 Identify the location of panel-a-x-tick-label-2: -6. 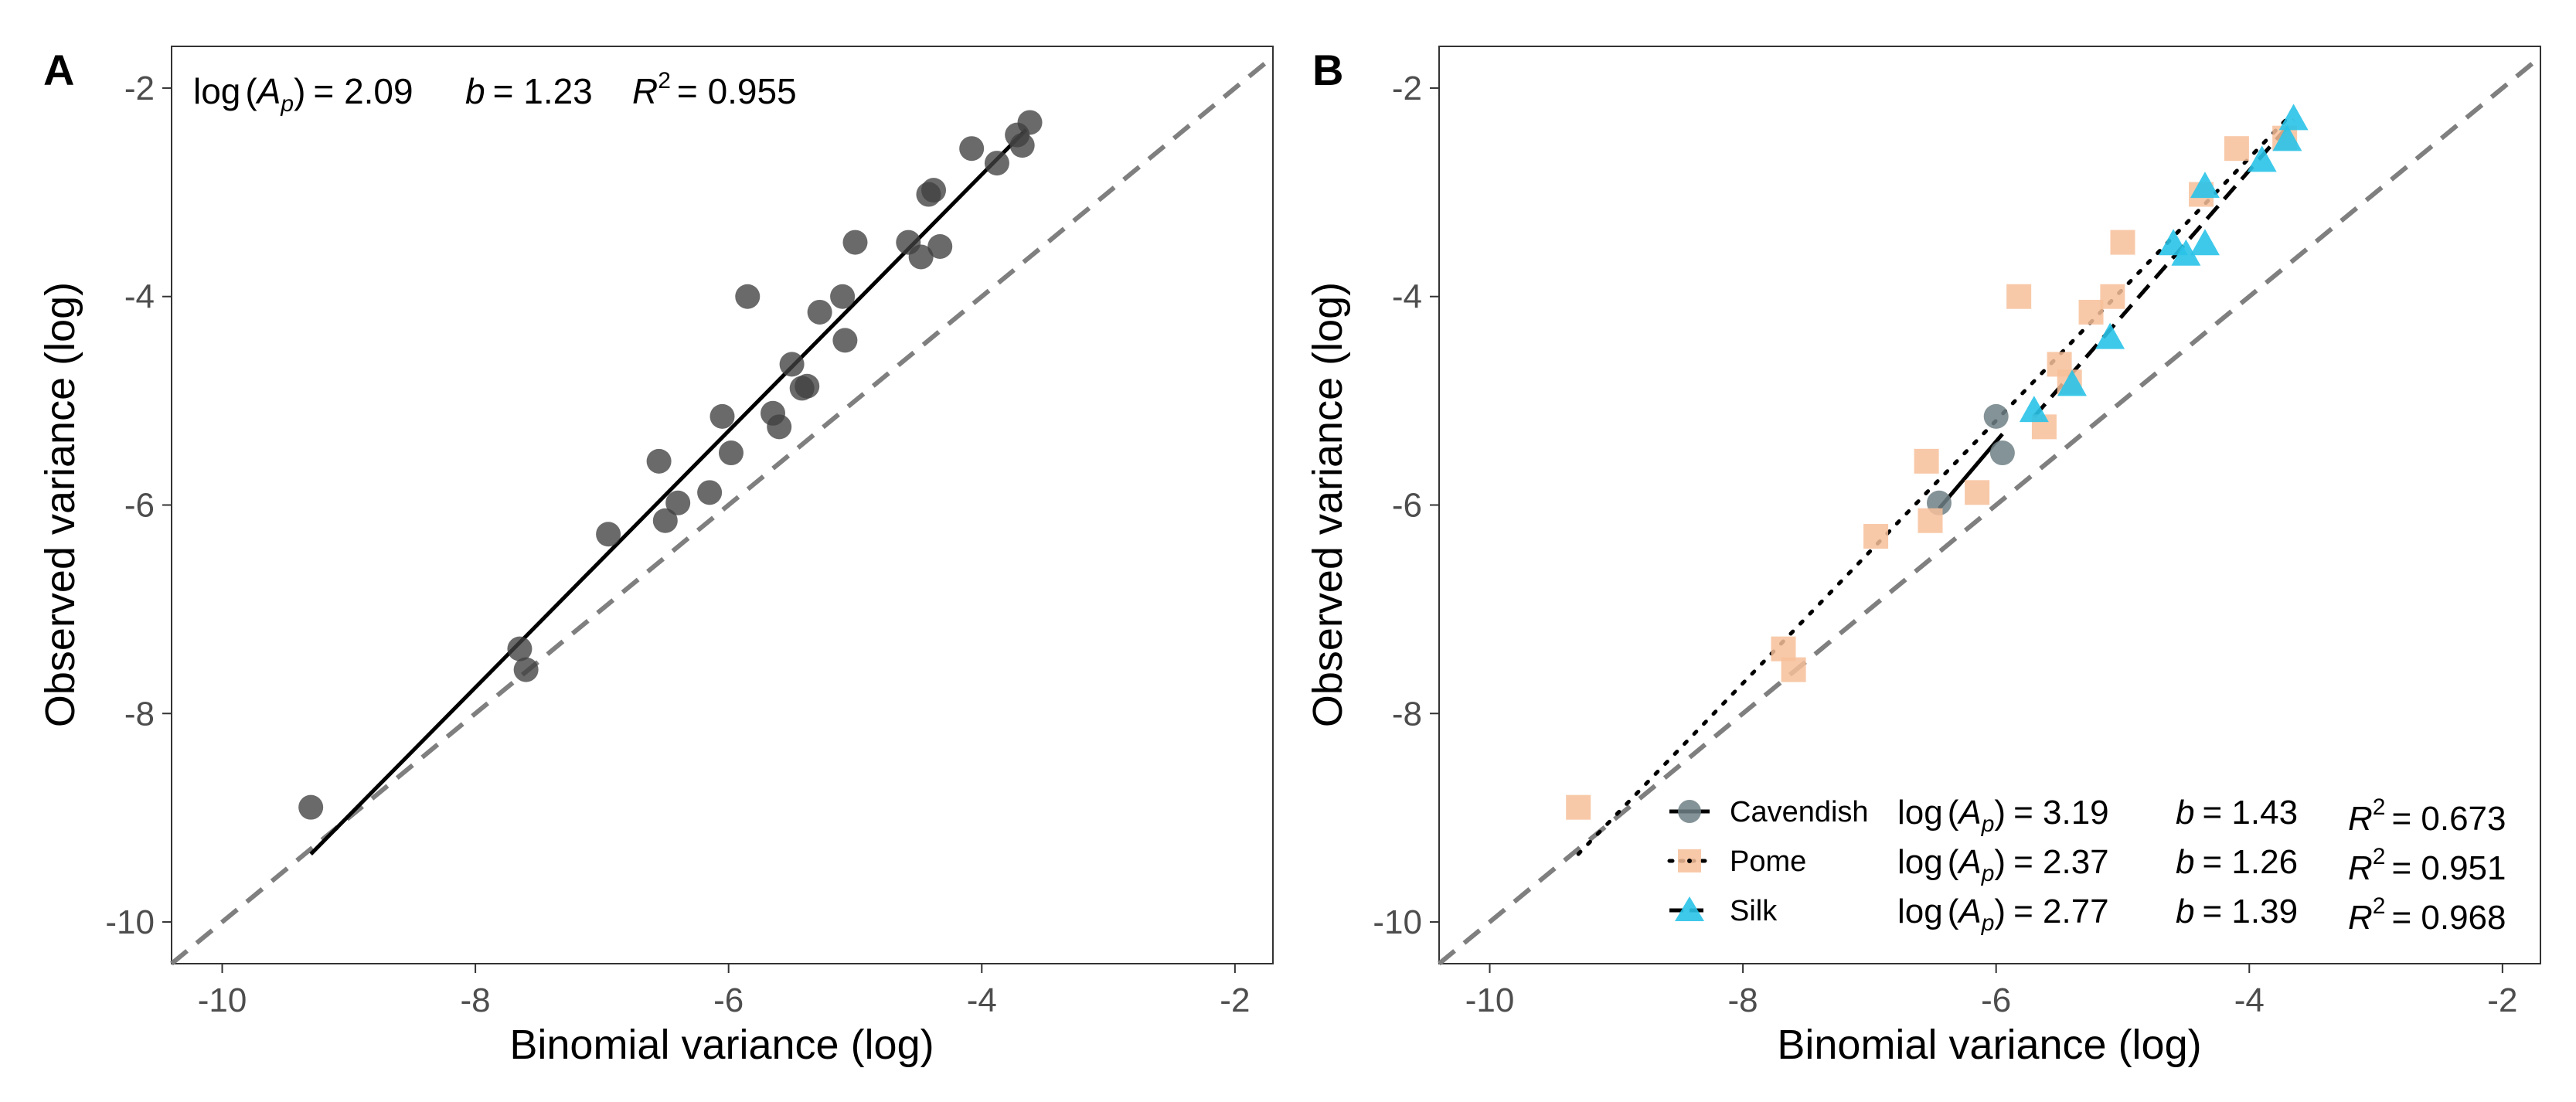
(728, 1000).